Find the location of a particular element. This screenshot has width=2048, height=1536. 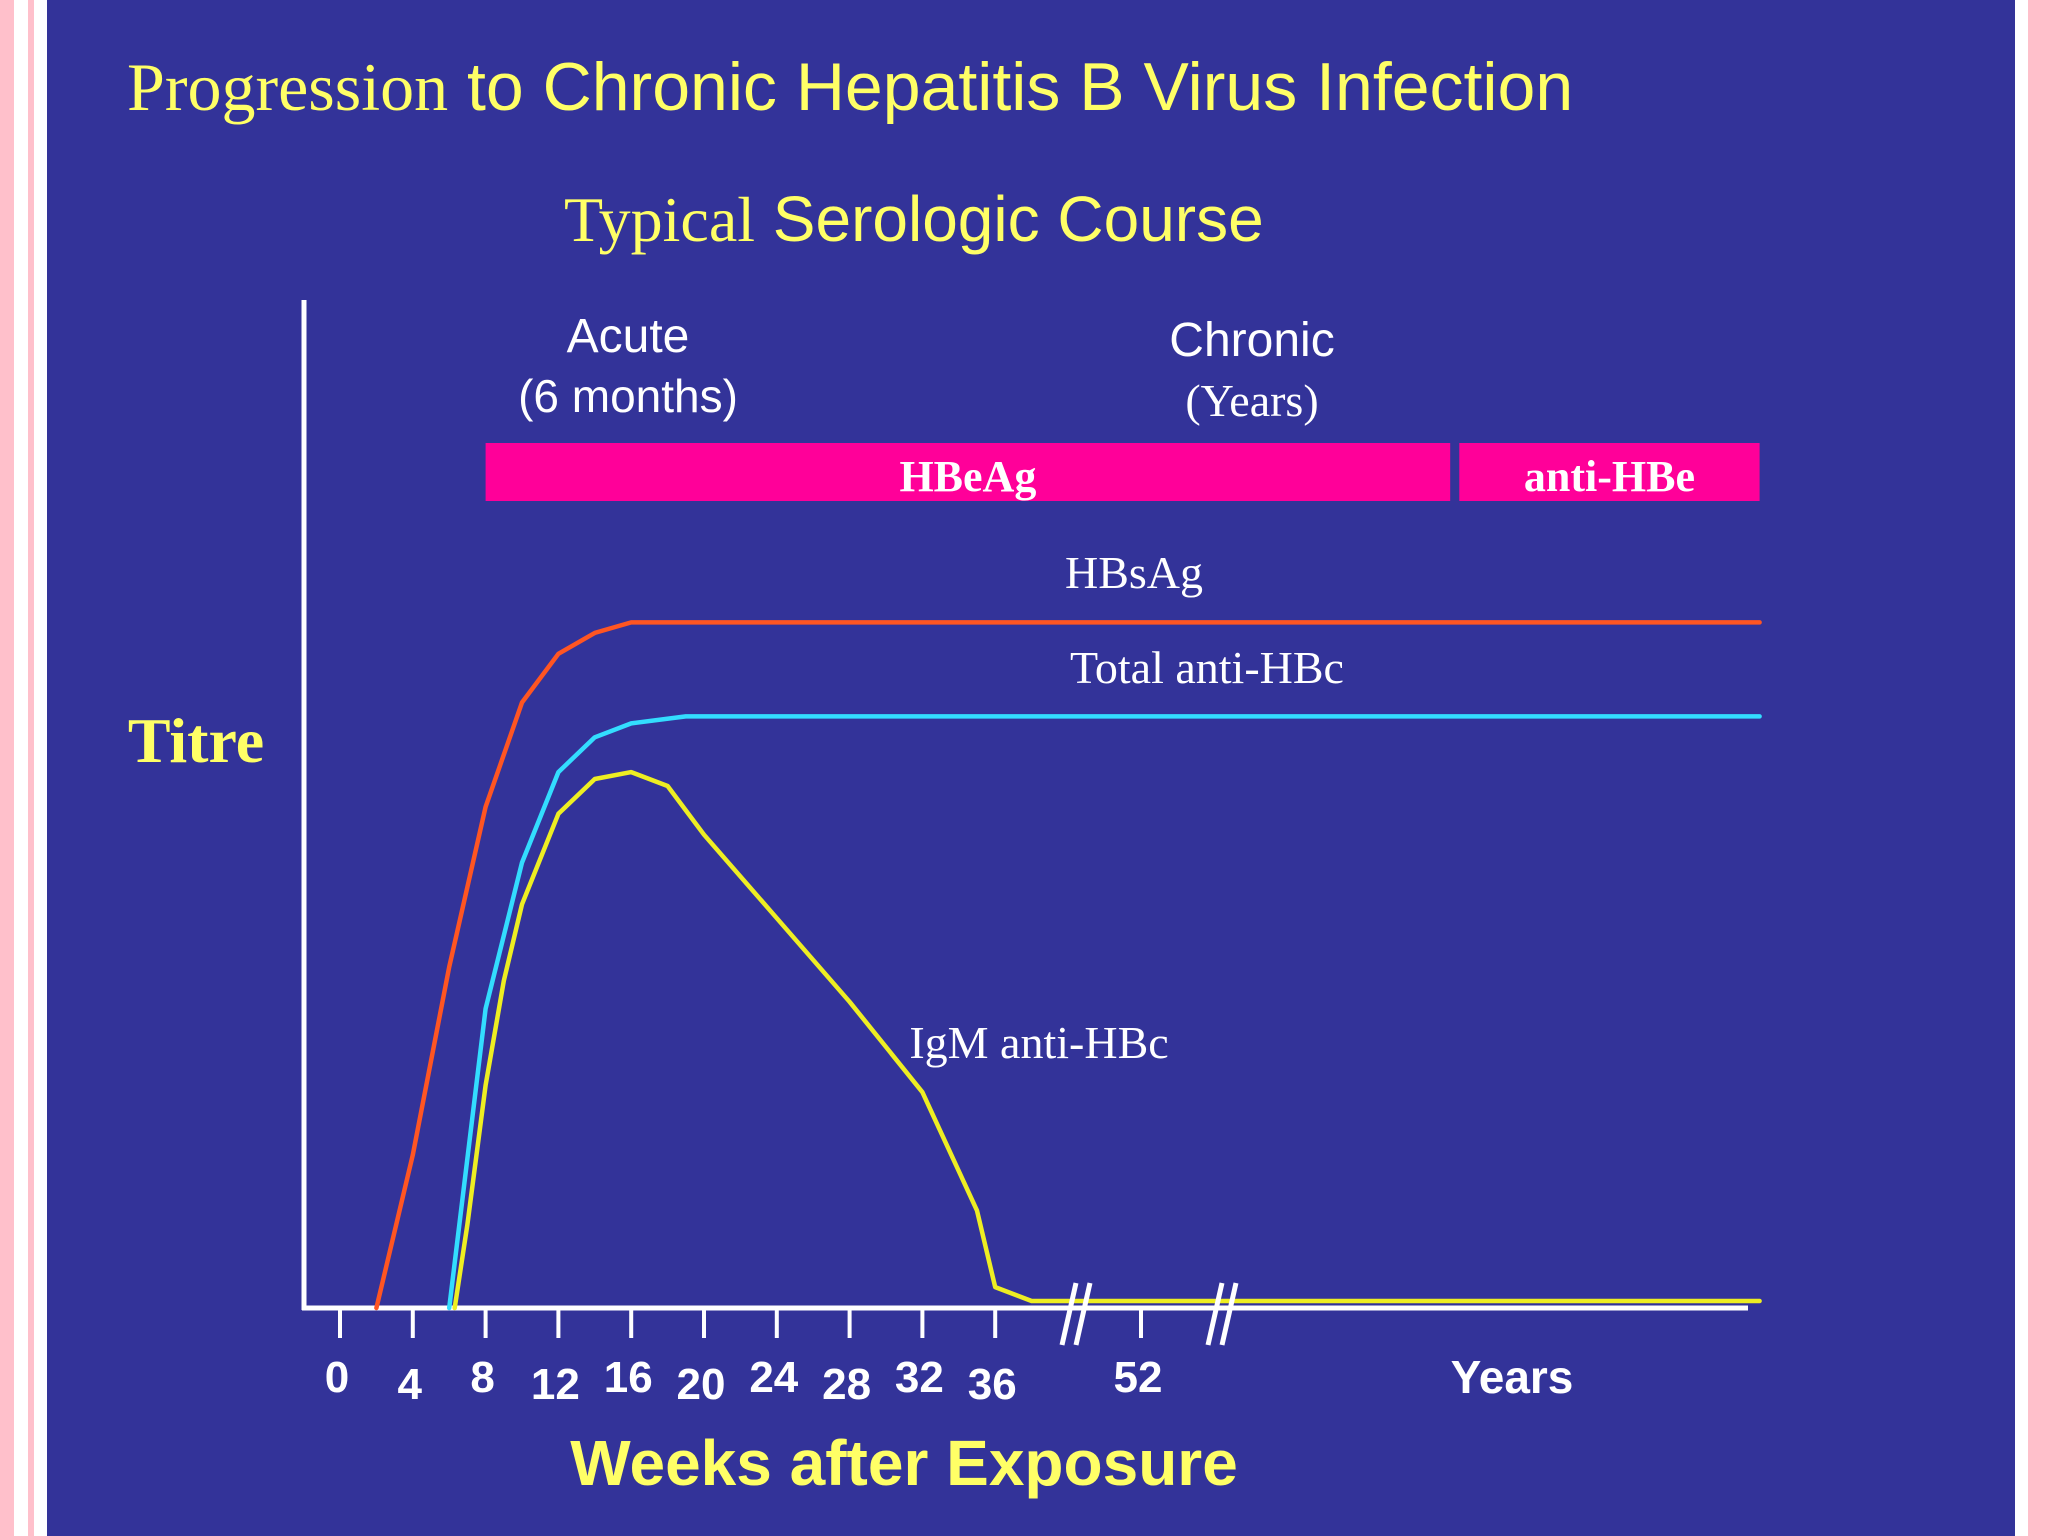

series-label-igm-anti-hbc: IgM anti-HBc is located at coordinates (1038, 1042).